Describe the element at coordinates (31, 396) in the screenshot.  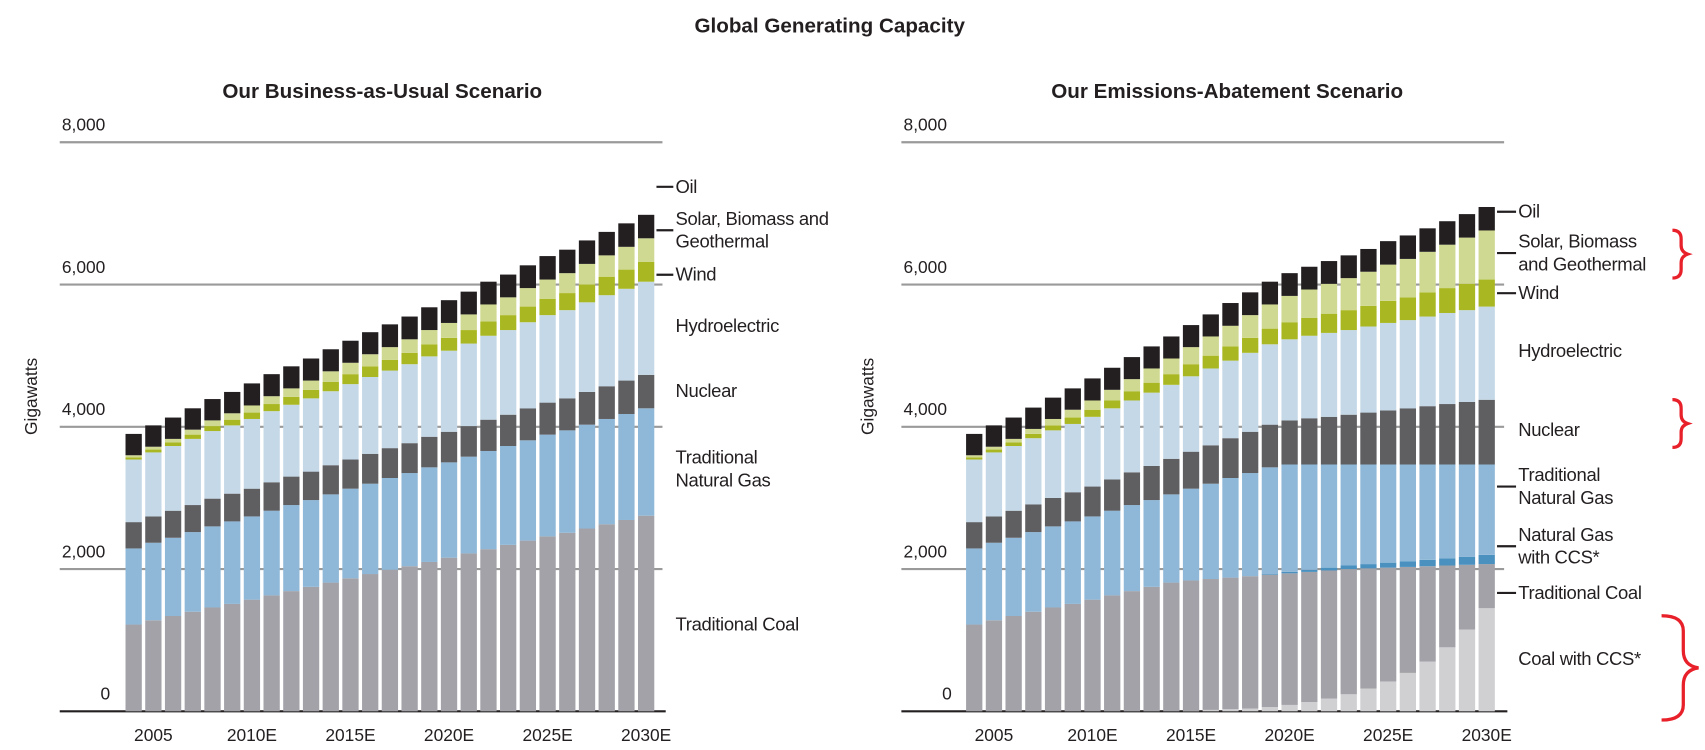
I see `y-axis-label: Gigawatts` at that location.